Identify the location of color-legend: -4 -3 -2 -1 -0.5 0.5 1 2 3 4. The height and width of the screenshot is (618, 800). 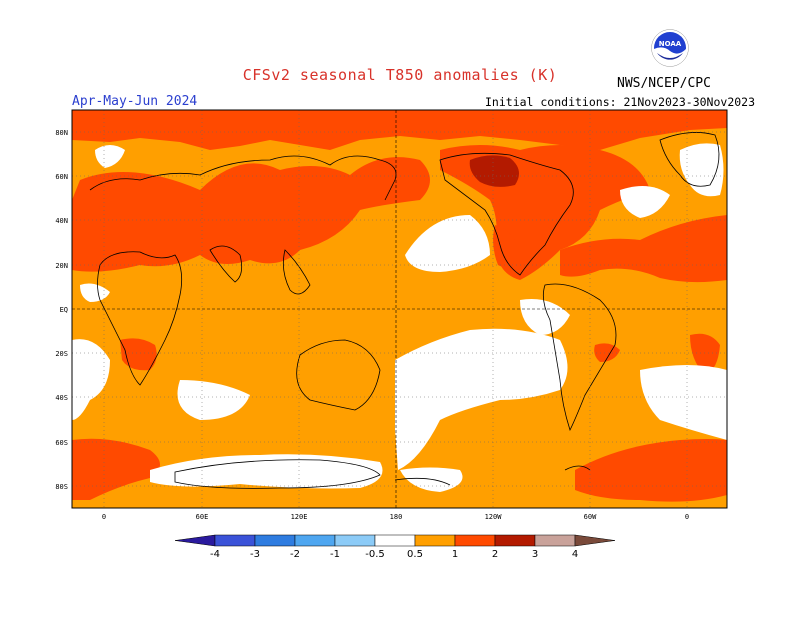
(395, 547).